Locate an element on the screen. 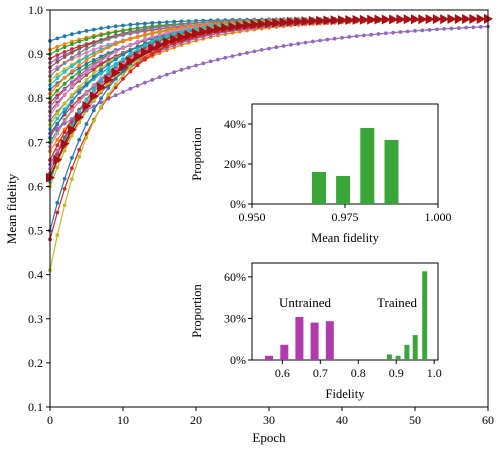  inset1-axes: 0.950 0.975 1.000 0% 20% 40% is located at coordinates (338, 170).